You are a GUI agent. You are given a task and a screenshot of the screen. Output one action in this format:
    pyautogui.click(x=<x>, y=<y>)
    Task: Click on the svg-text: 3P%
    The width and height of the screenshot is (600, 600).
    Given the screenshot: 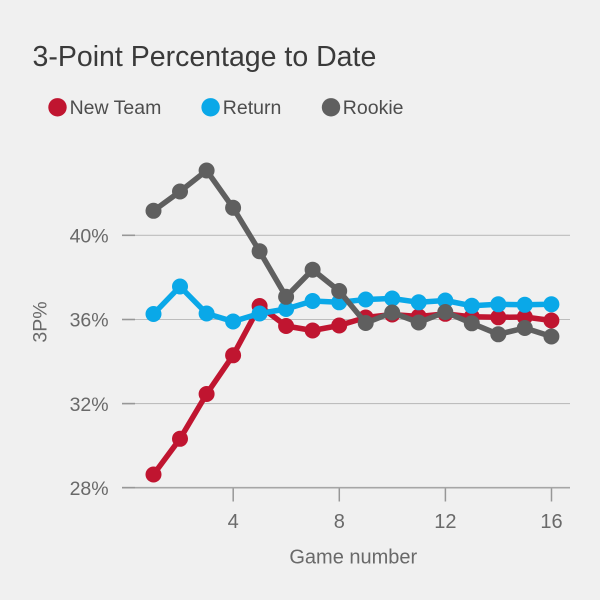 What is the action you would take?
    pyautogui.click(x=40, y=321)
    